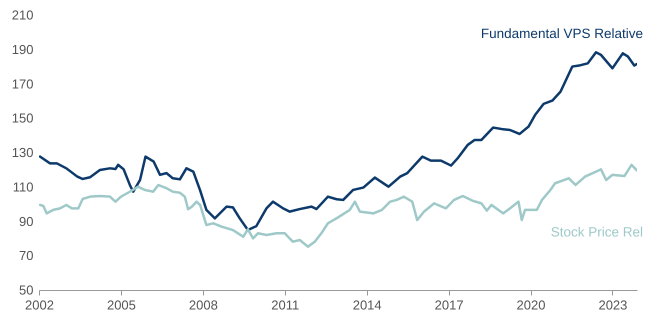  Describe the element at coordinates (23, 152) in the screenshot. I see `y-tick-label: 130` at that location.